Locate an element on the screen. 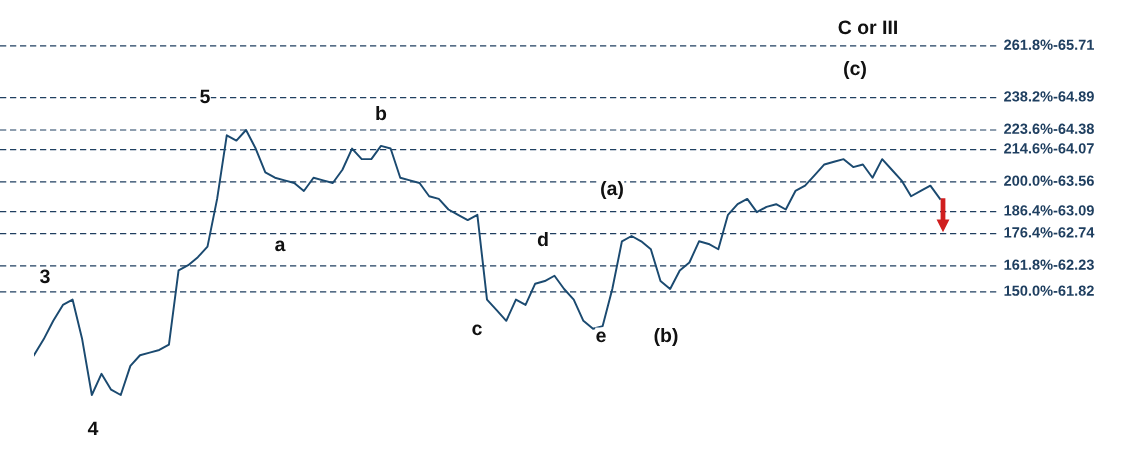  text: 238.2%-64.89 is located at coordinates (1049, 96).